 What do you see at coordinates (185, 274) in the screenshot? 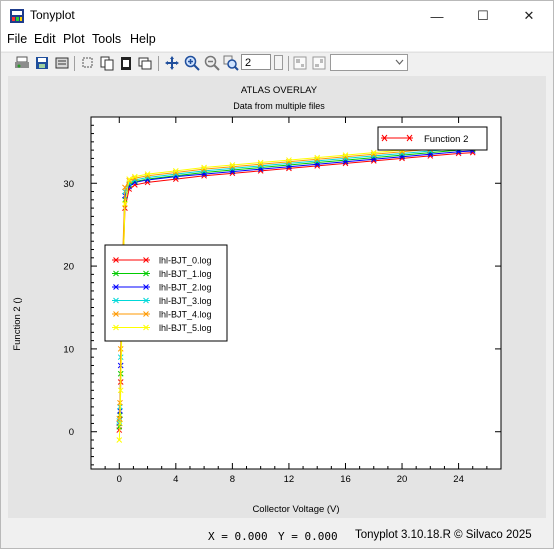
I see `legend-label-1: lhl-BJT_1.log` at bounding box center [185, 274].